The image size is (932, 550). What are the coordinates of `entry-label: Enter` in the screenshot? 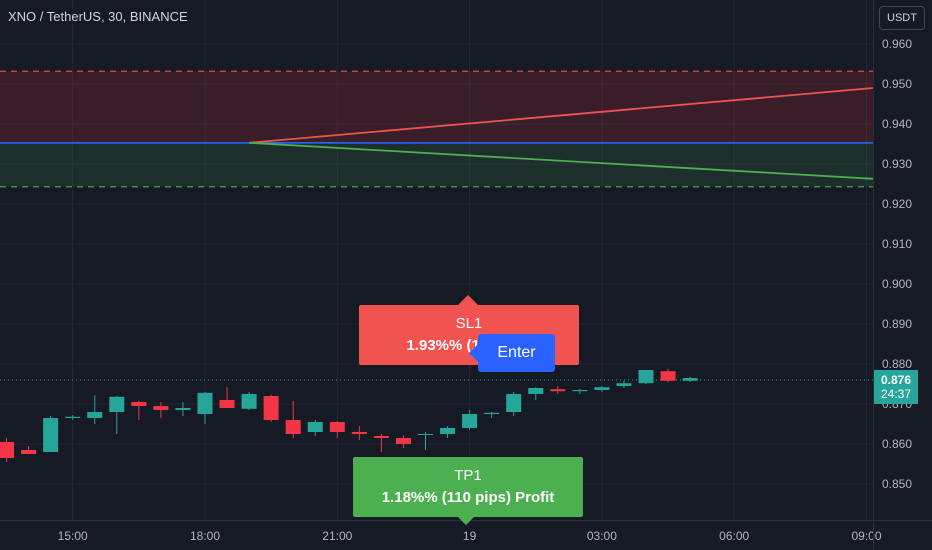 It's located at (512, 353).